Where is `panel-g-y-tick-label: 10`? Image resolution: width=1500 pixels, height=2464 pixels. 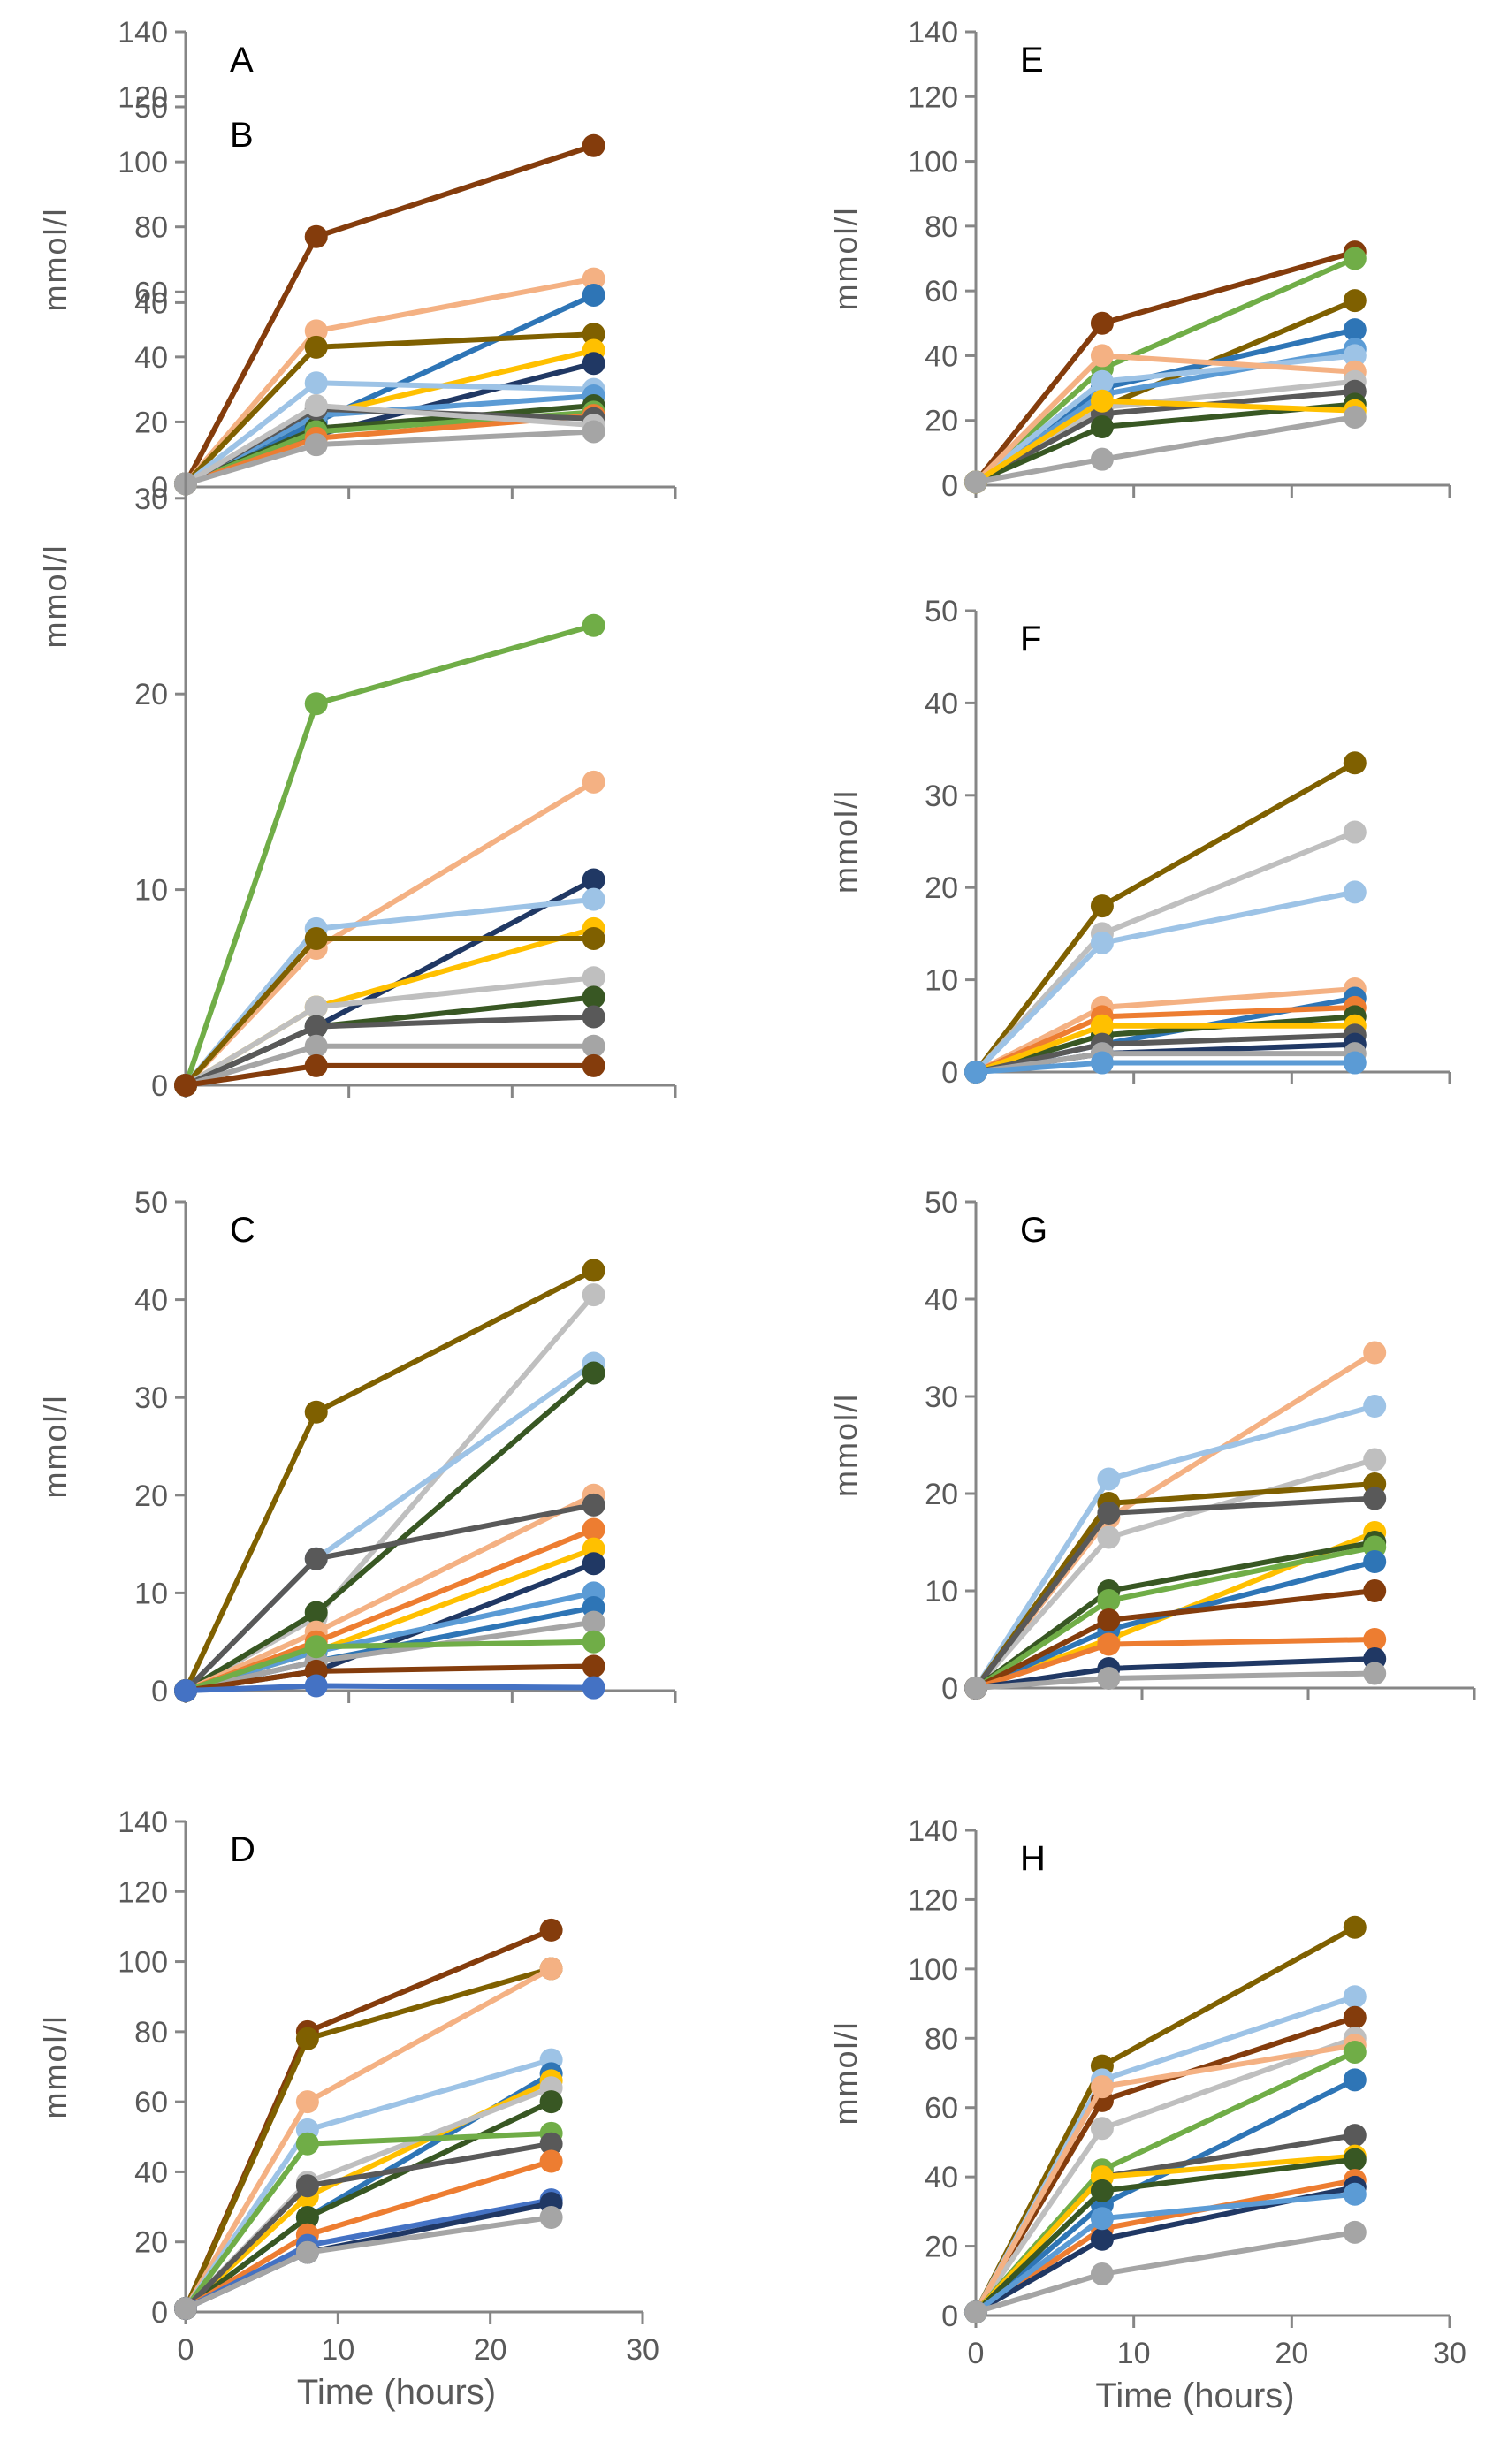
panel-g-y-tick-label: 10 is located at coordinates (941, 1591).